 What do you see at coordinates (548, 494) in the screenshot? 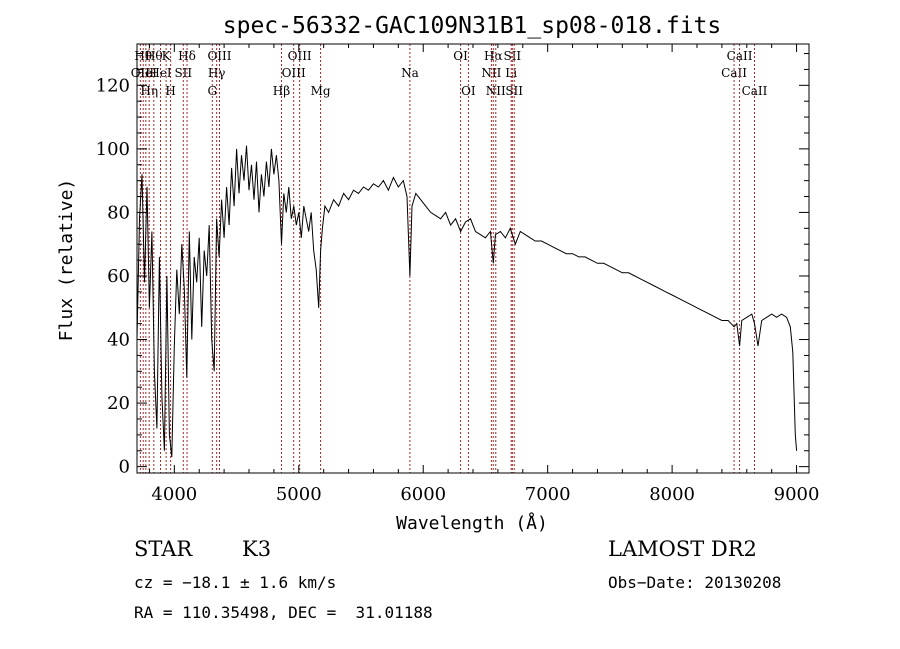
I see `x-tick-label: 7000` at bounding box center [548, 494].